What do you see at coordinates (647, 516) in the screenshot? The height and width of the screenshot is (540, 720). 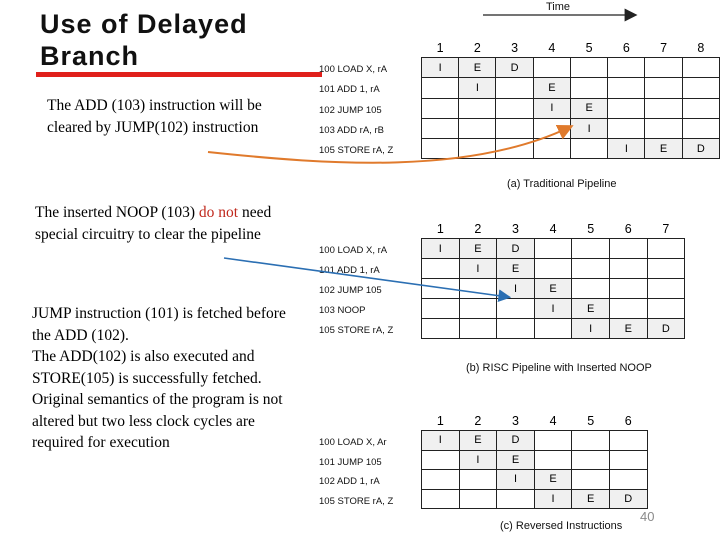 I see `page-number: 40` at bounding box center [647, 516].